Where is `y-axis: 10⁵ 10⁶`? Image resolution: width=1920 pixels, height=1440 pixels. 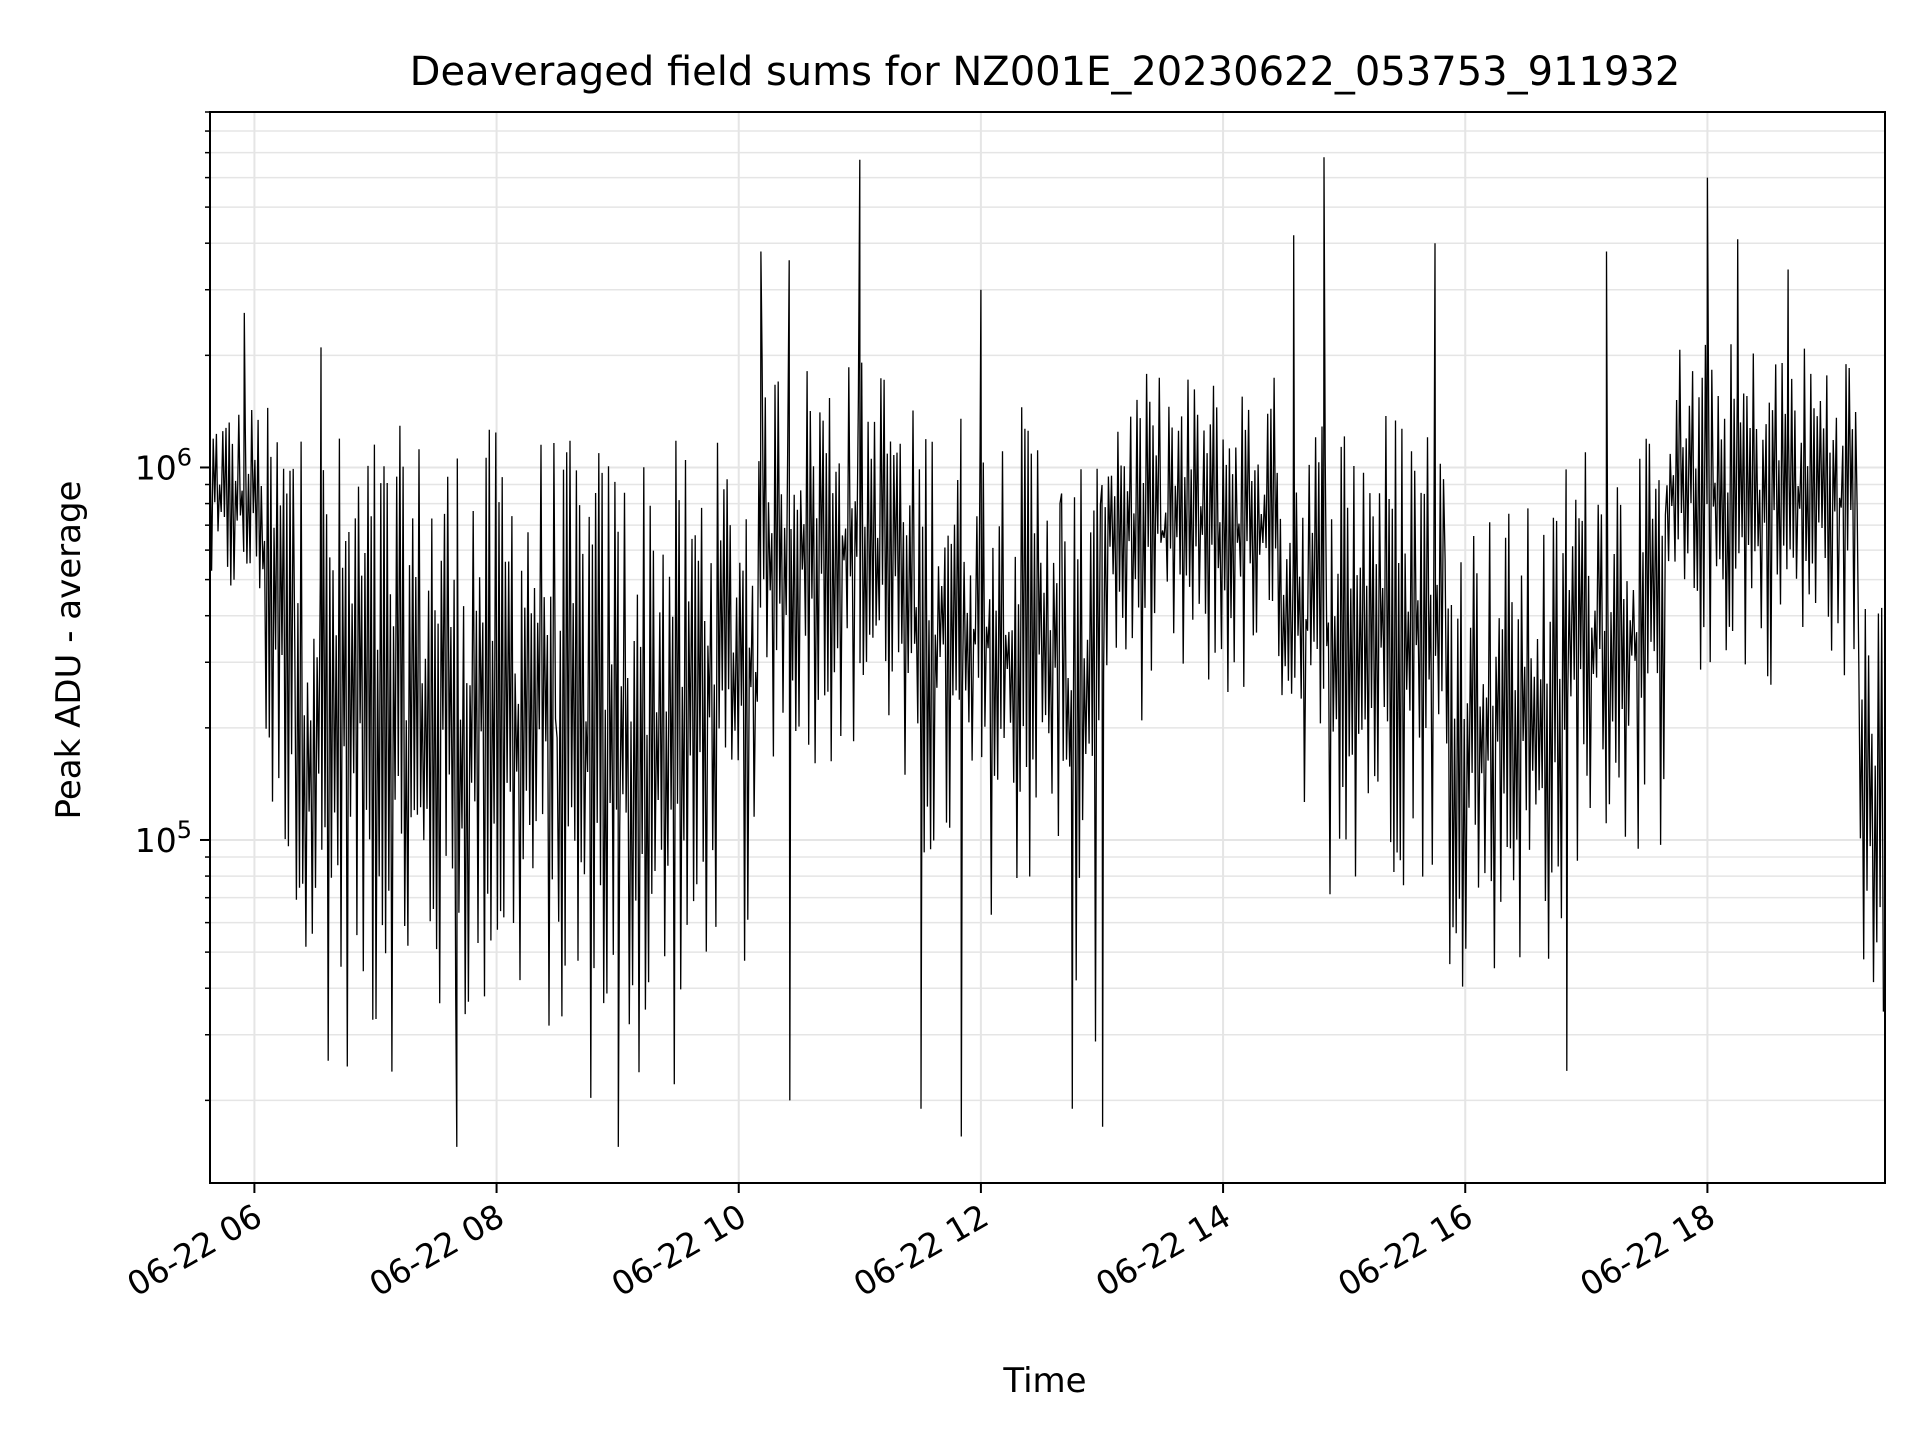 y-axis: 10⁵ 10⁶ is located at coordinates (172, 606).